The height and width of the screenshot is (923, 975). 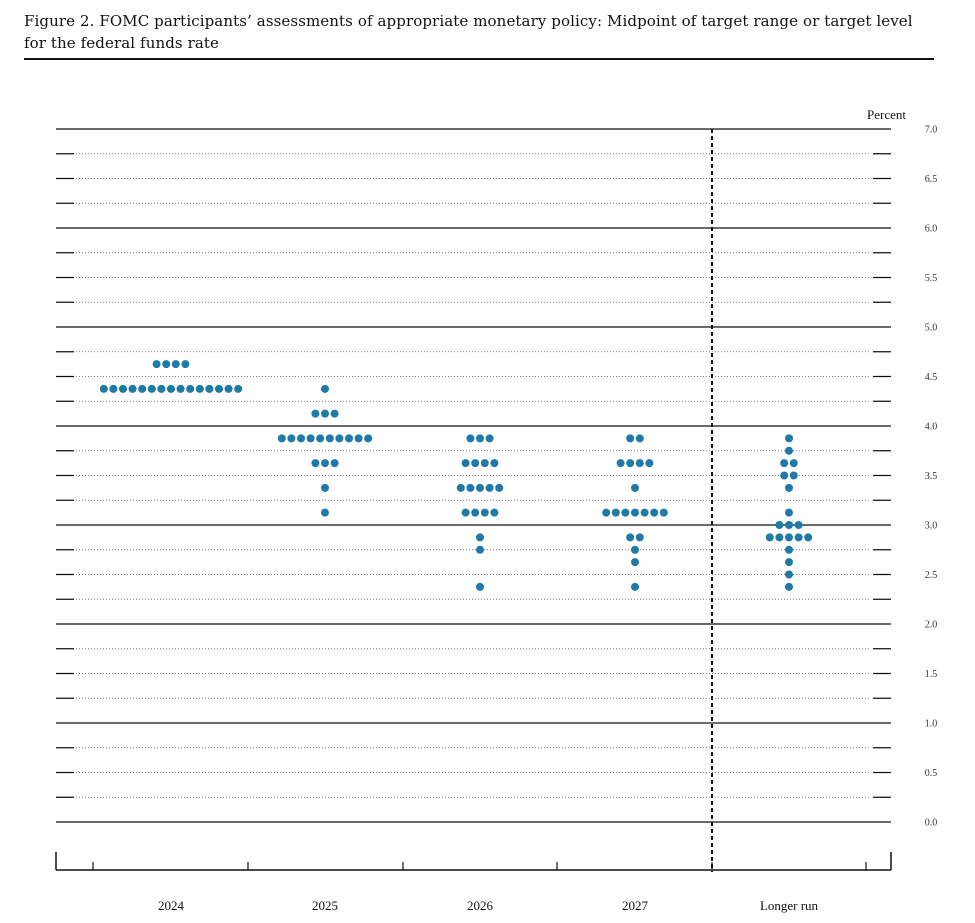 What do you see at coordinates (931, 526) in the screenshot?
I see `y-tick-label: 3.0` at bounding box center [931, 526].